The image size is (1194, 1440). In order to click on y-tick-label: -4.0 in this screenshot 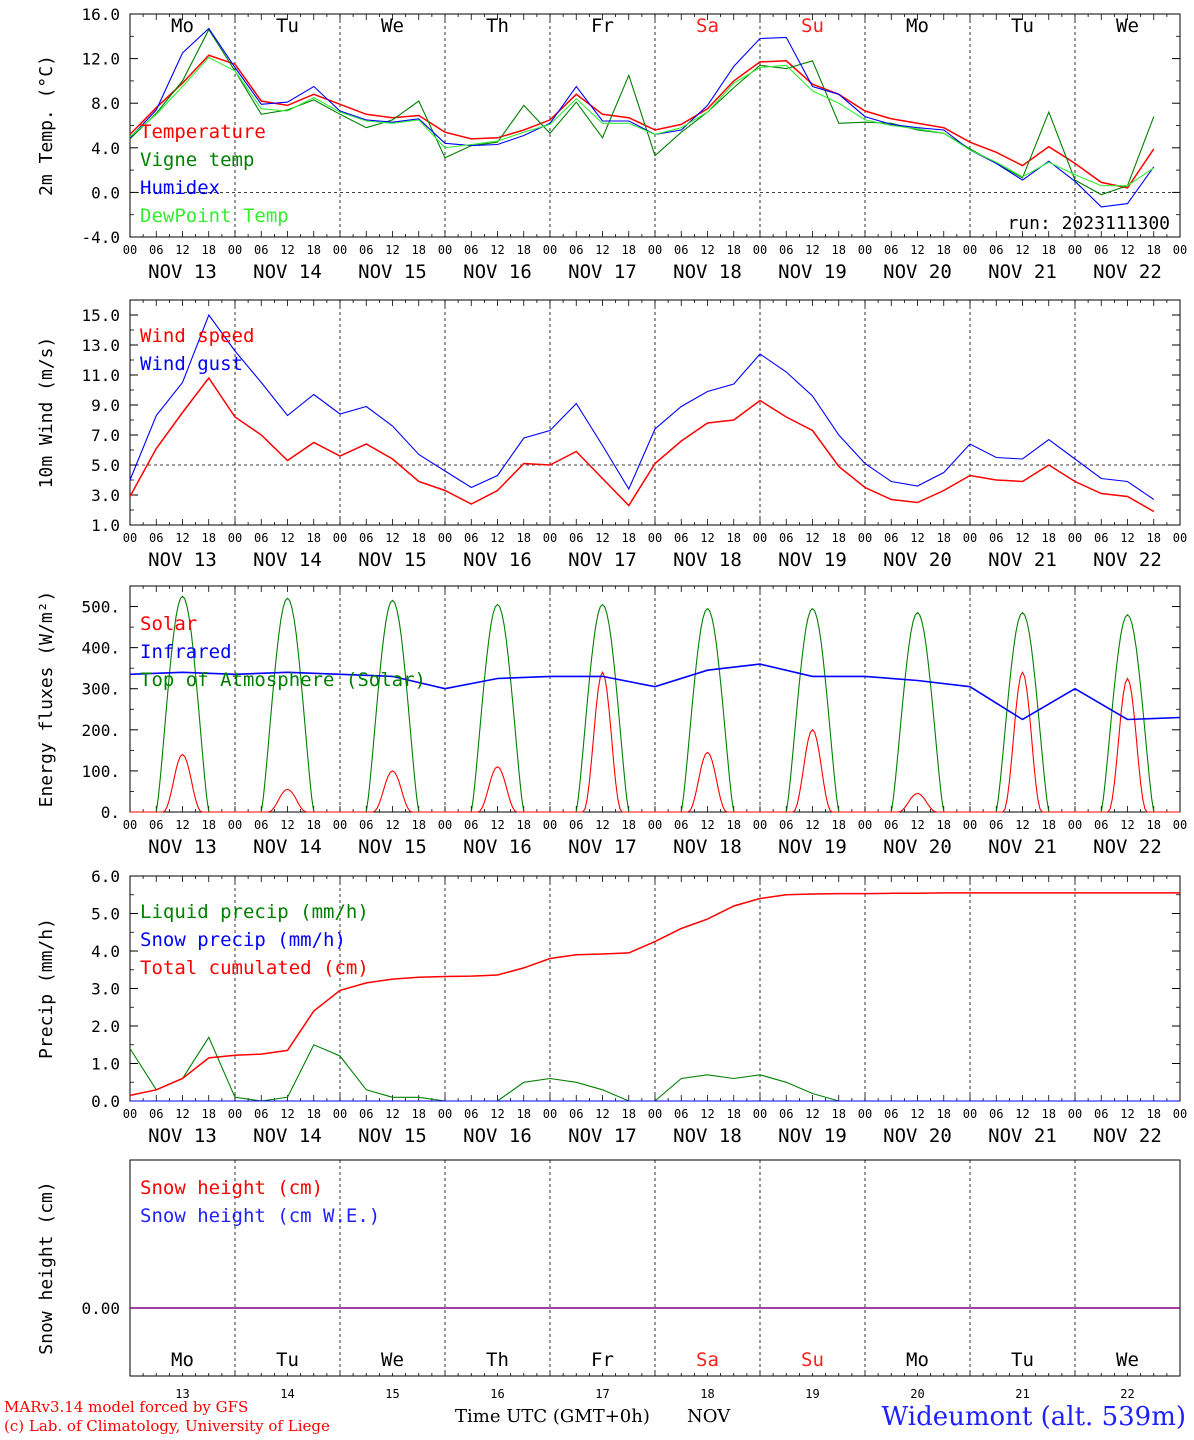, I will do `click(100, 237)`.